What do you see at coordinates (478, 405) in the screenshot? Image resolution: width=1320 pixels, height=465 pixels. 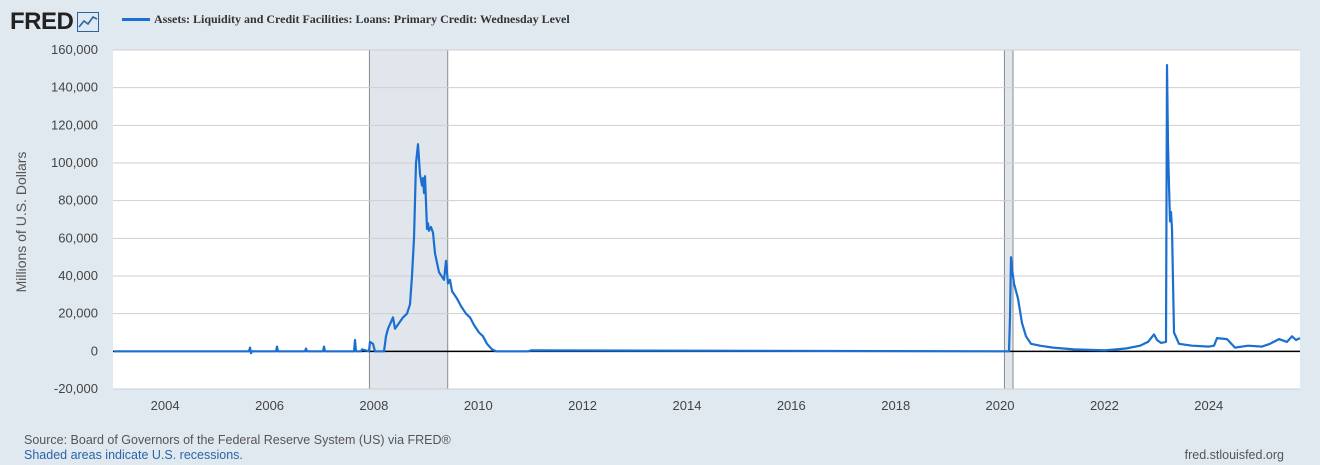 I see `x-tick-label: 2010` at bounding box center [478, 405].